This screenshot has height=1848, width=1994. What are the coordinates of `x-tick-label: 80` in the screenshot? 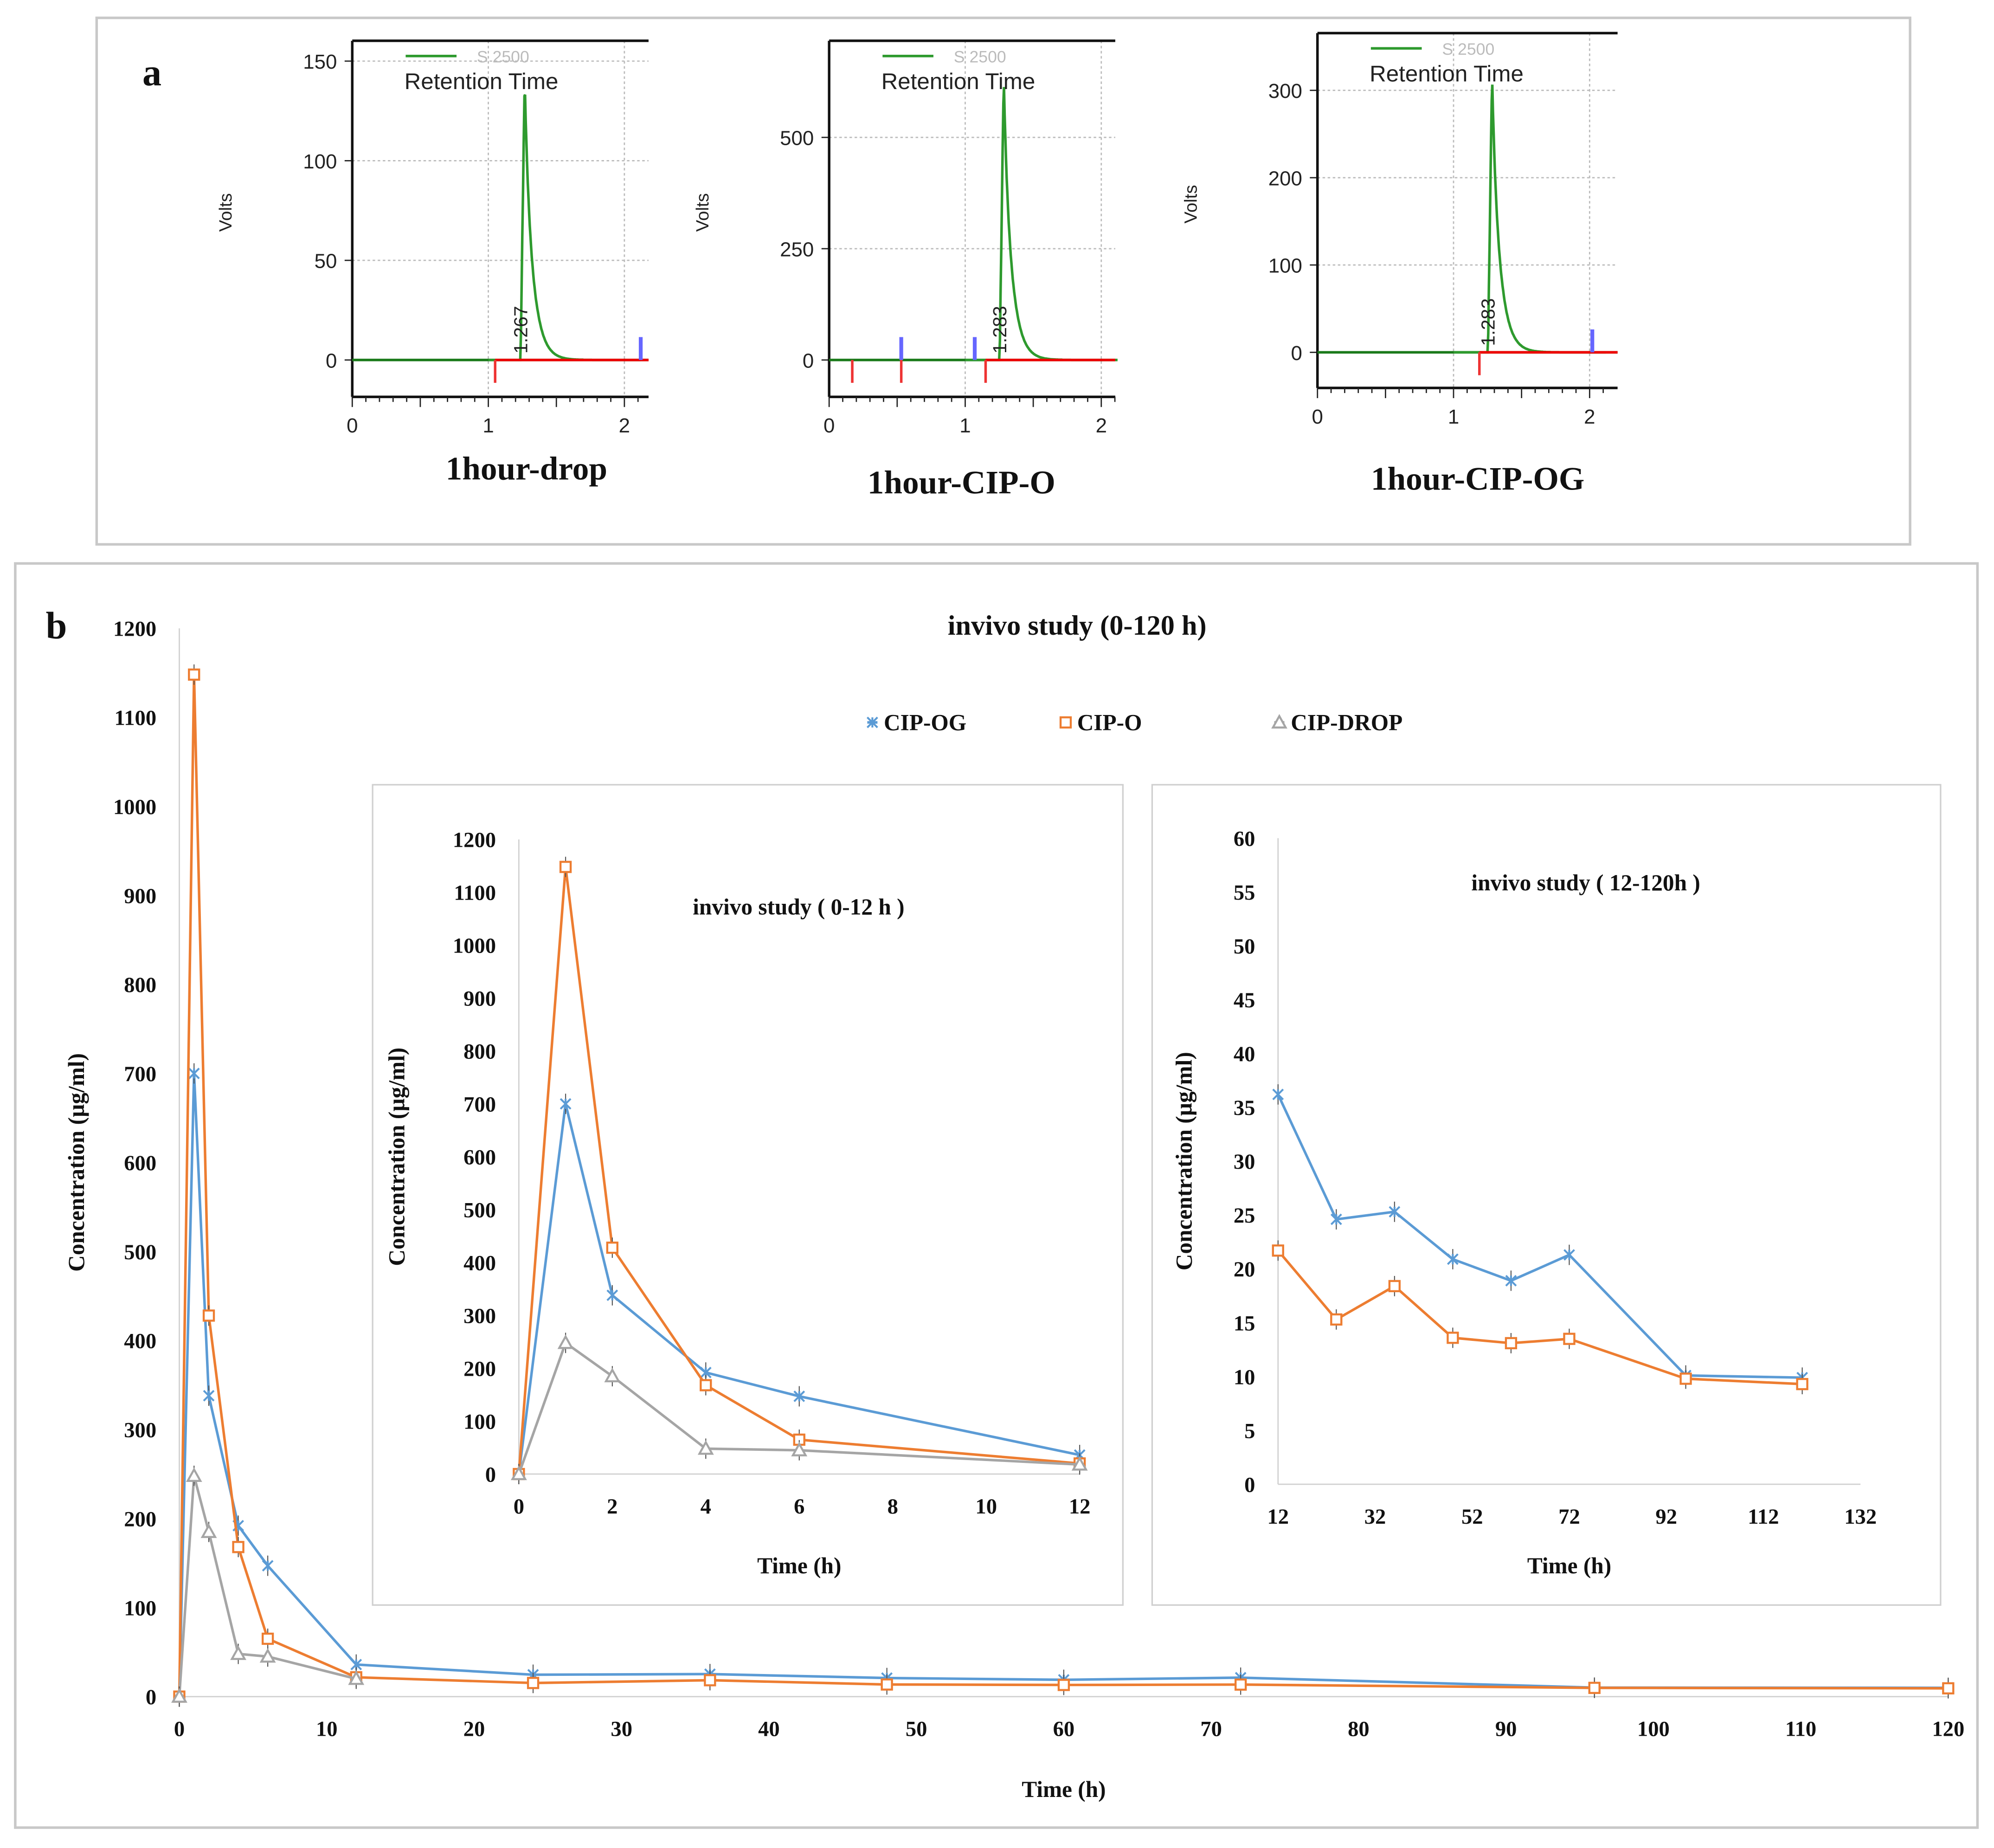 It's located at (1359, 1729).